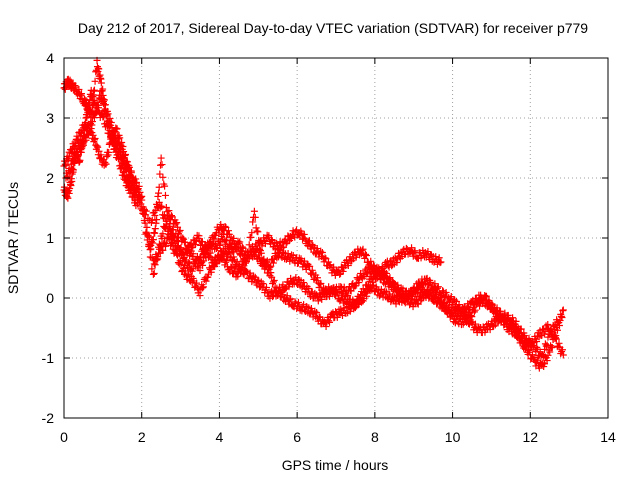  Describe the element at coordinates (453, 437) in the screenshot. I see `x-tick-label: 10` at that location.